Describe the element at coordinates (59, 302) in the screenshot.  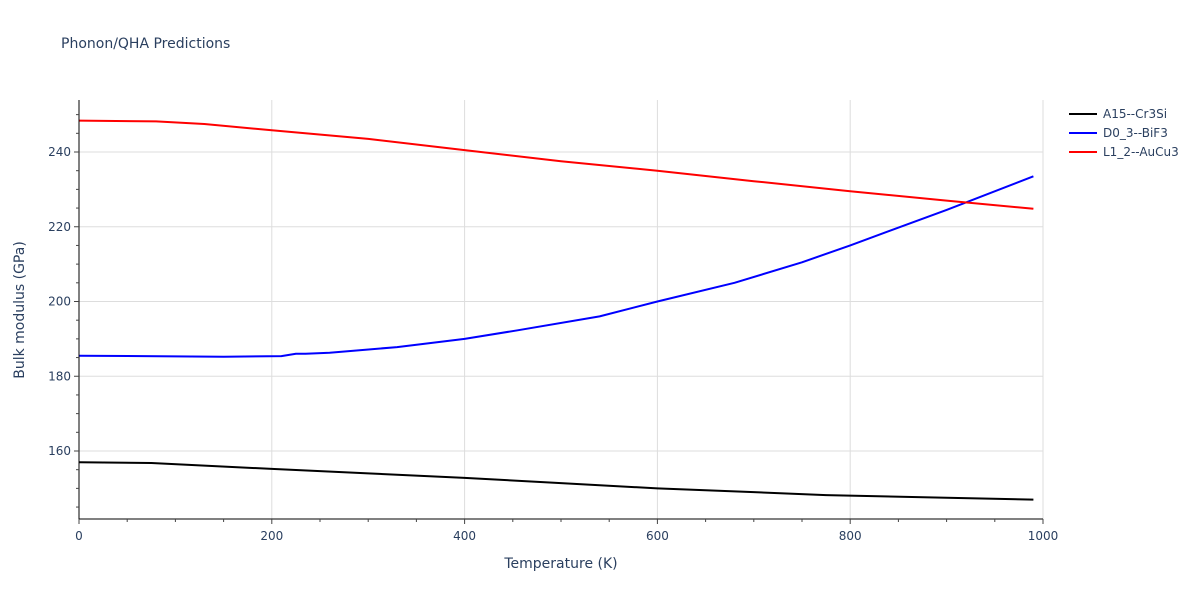
I see `y-tick-label: 200` at that location.